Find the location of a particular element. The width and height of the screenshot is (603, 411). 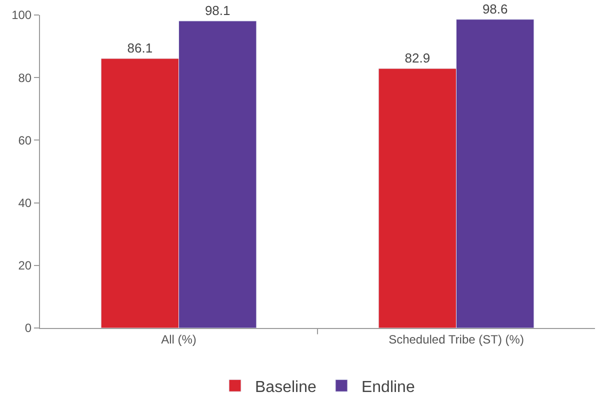

y-tick-label: 40 is located at coordinates (25, 203).